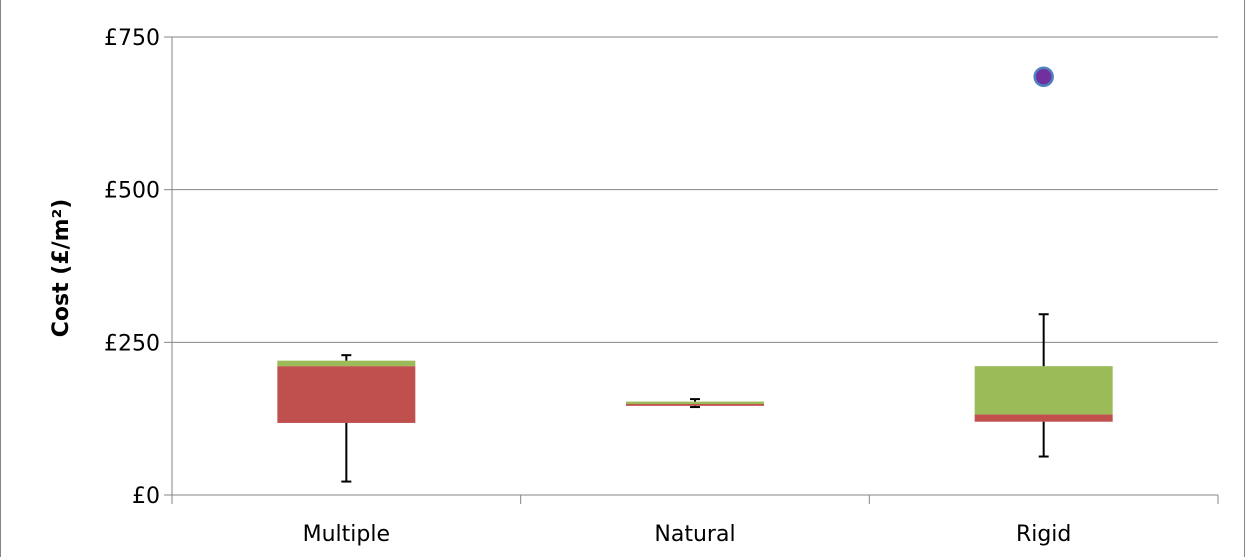  I want to click on y-tick-labels: £0 £250 £500 £750, so click(132, 267).